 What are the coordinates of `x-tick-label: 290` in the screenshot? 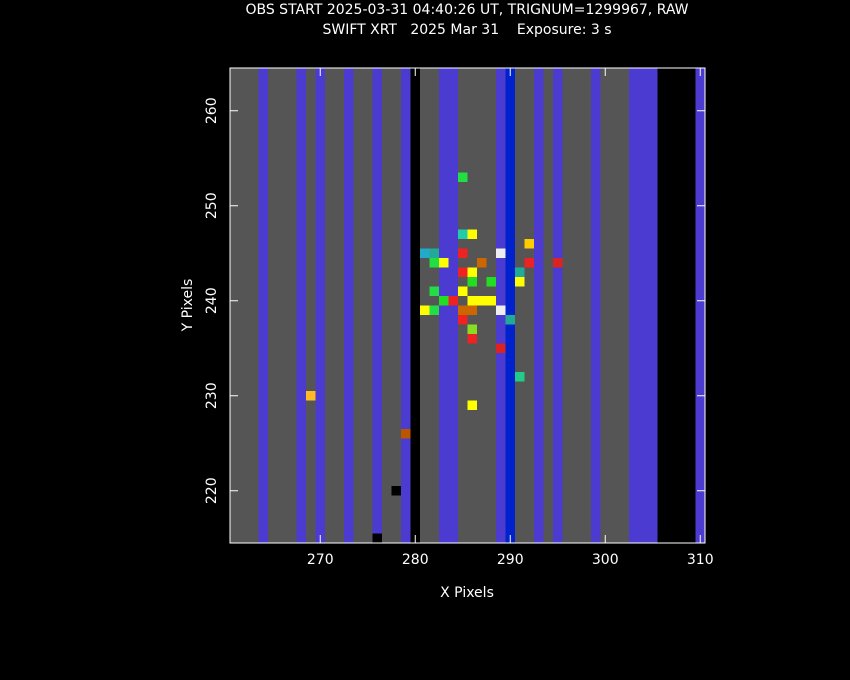 It's located at (510, 560).